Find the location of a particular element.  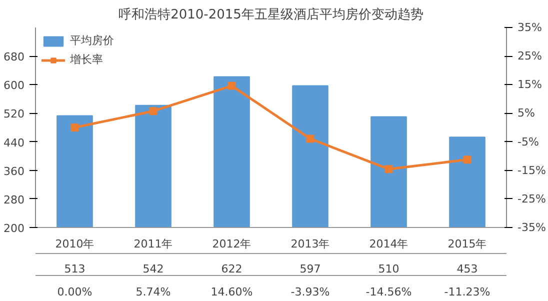

x-tick-label: 2012年 is located at coordinates (232, 244).